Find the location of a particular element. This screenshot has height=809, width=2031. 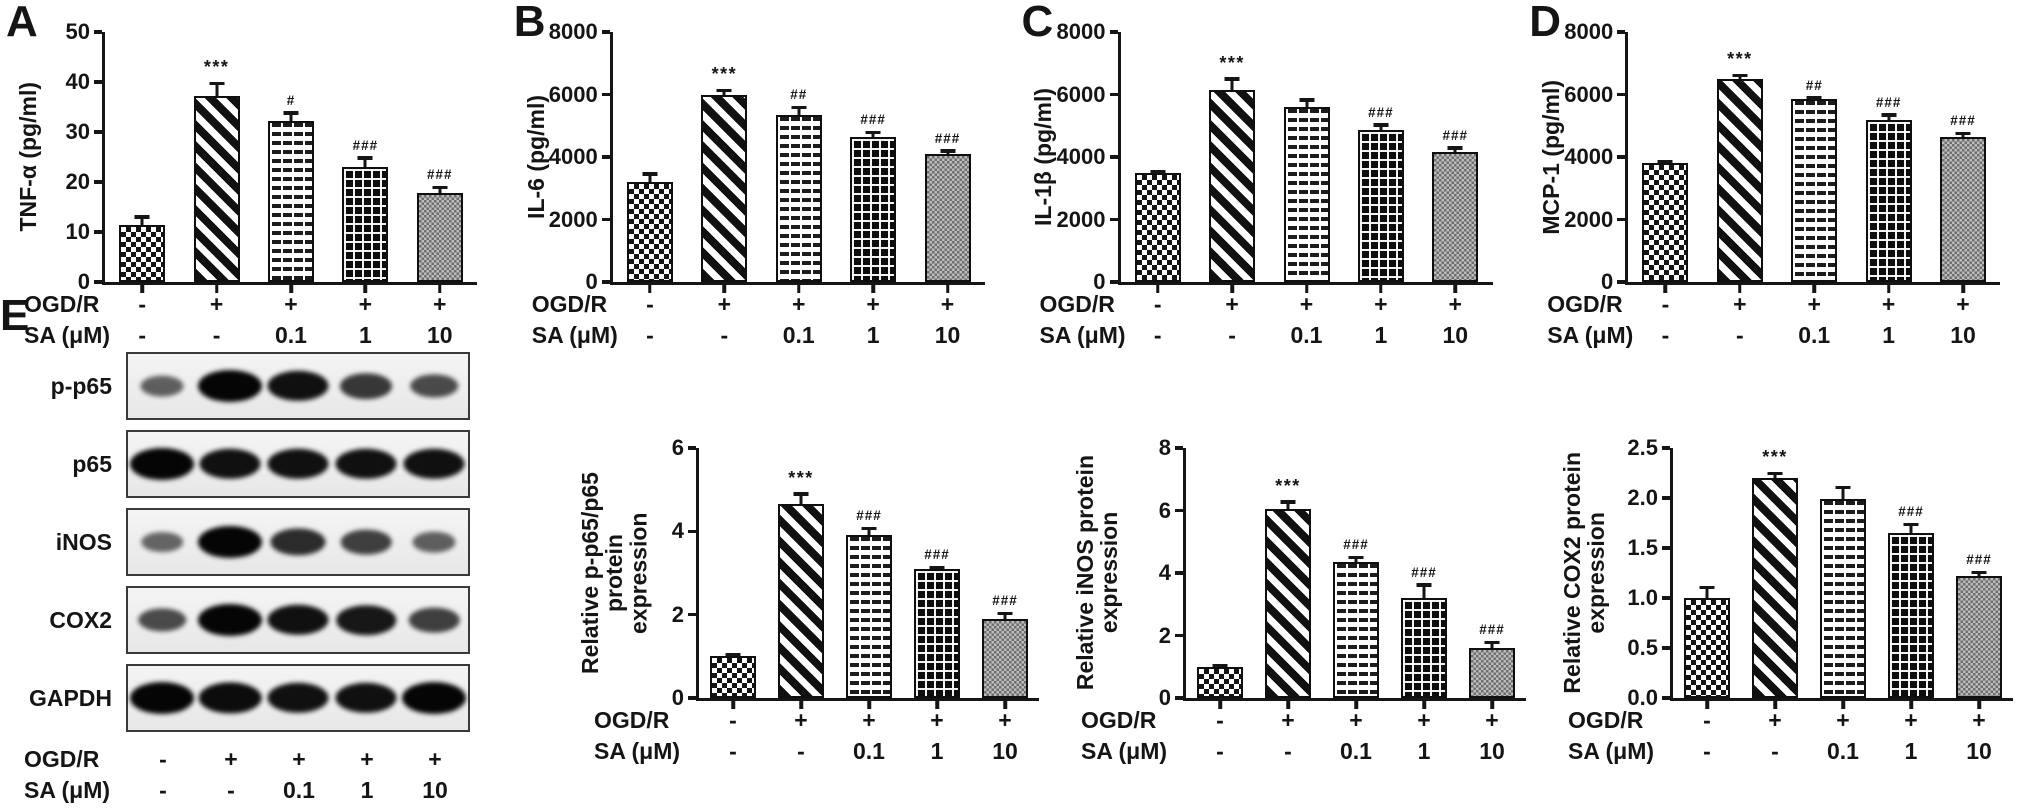

y-tick: 8000 is located at coordinates (1595, 32).